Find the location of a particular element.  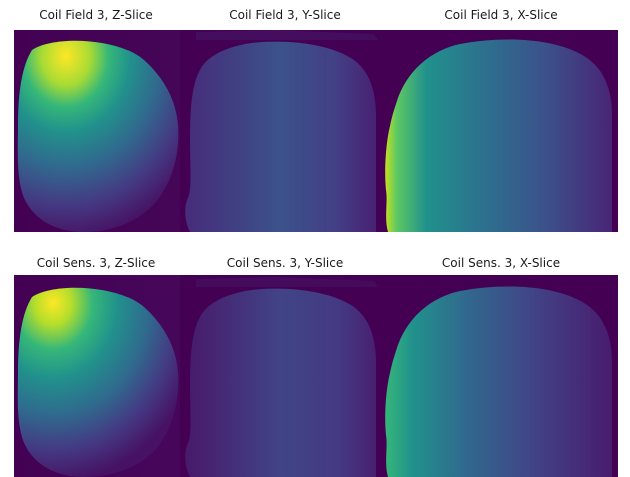

coil-field-y-panel is located at coordinates (279, 131).